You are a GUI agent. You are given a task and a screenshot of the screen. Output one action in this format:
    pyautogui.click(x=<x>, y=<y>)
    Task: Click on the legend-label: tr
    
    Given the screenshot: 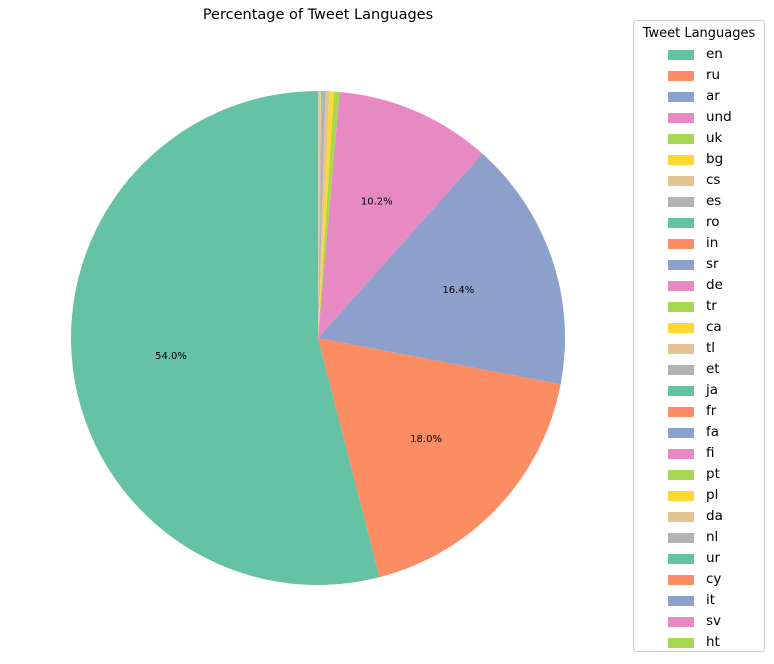 What is the action you would take?
    pyautogui.click(x=711, y=306)
    